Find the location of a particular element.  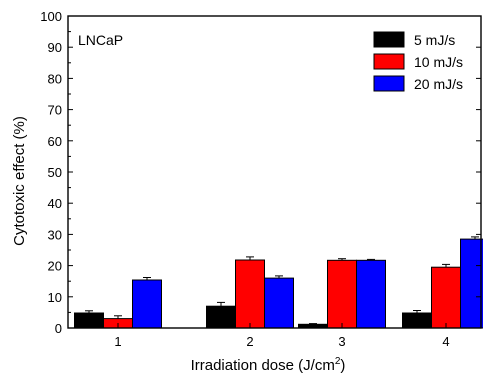

y-tick-label-100: 100 is located at coordinates (51, 16).